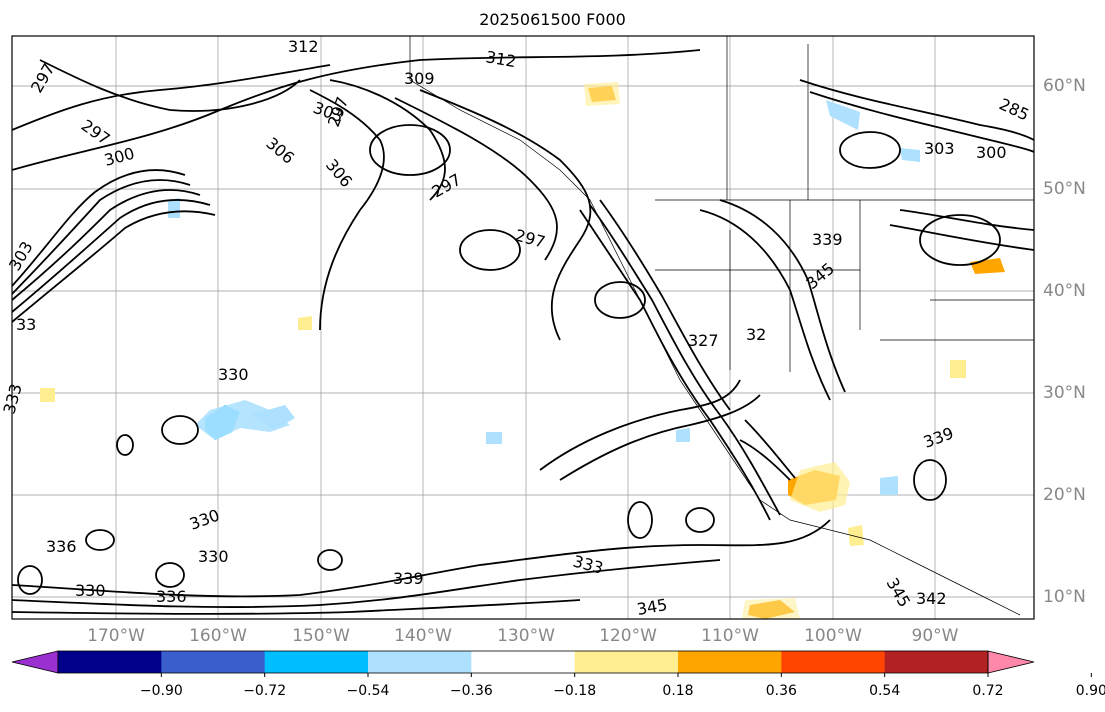  I want to click on longitude-label: 140°W, so click(423, 636).